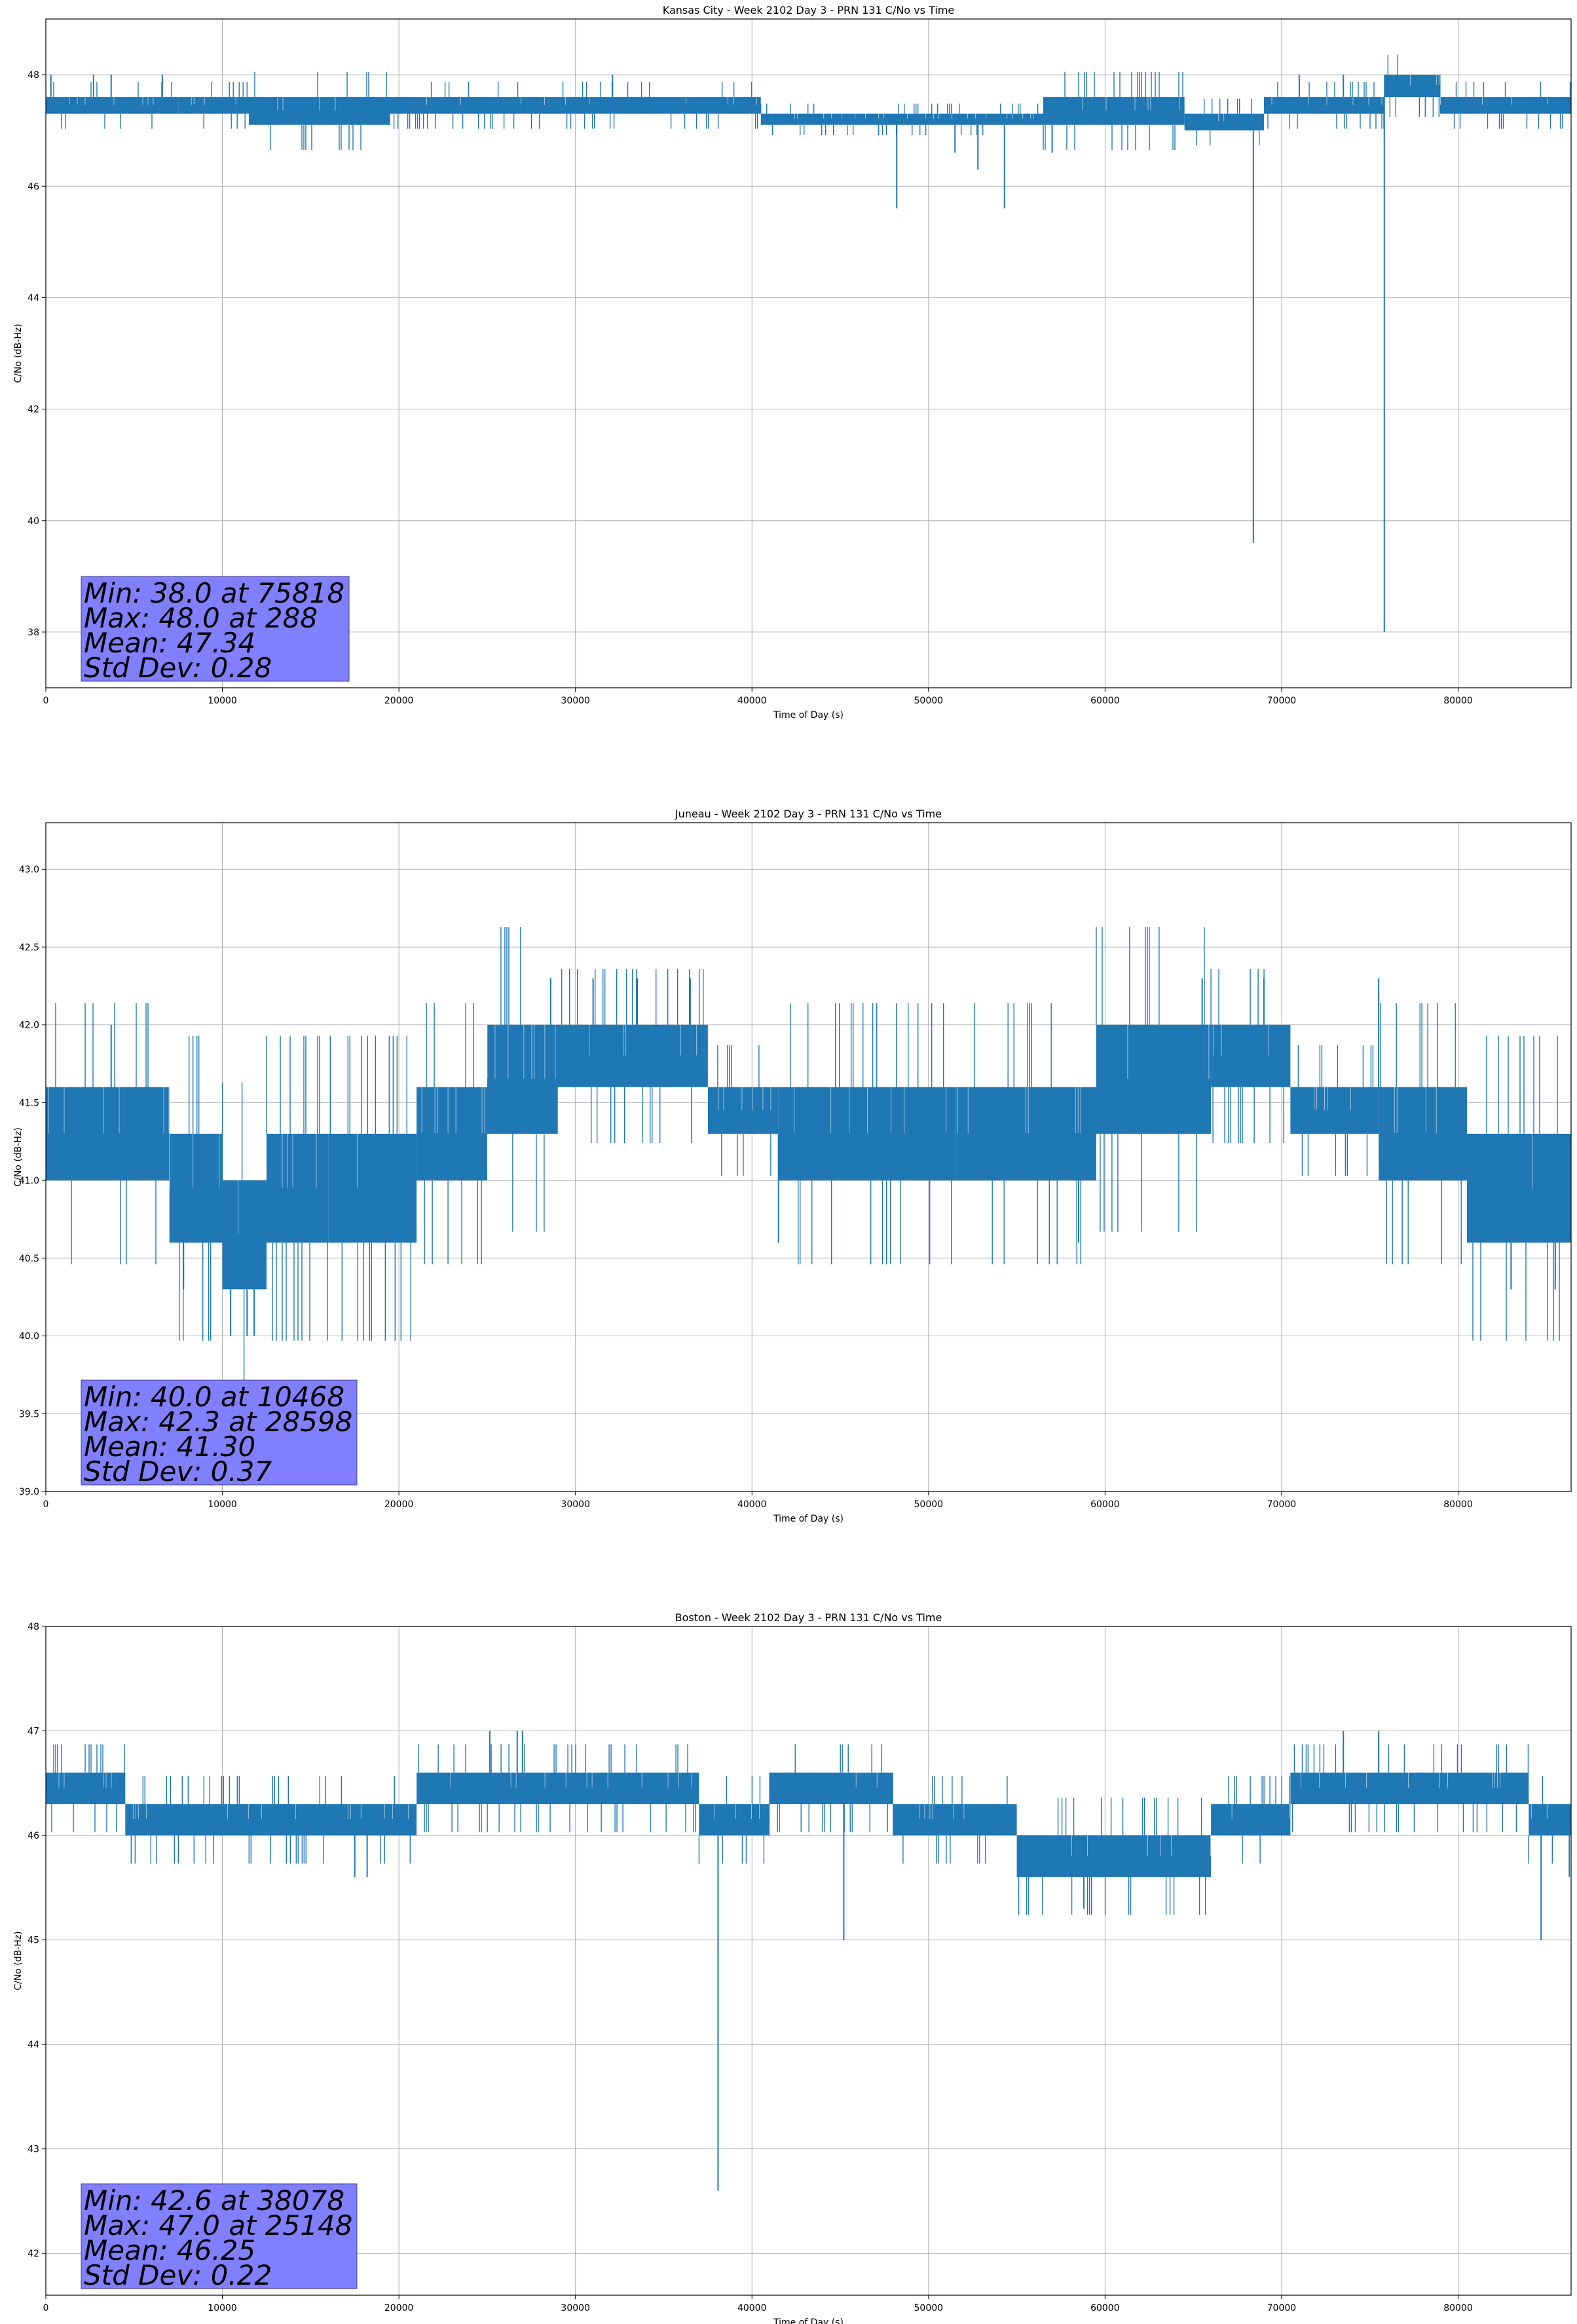 The height and width of the screenshot is (2324, 1577). Describe the element at coordinates (29, 1337) in the screenshot. I see `y-tick-label: 40.0` at that location.